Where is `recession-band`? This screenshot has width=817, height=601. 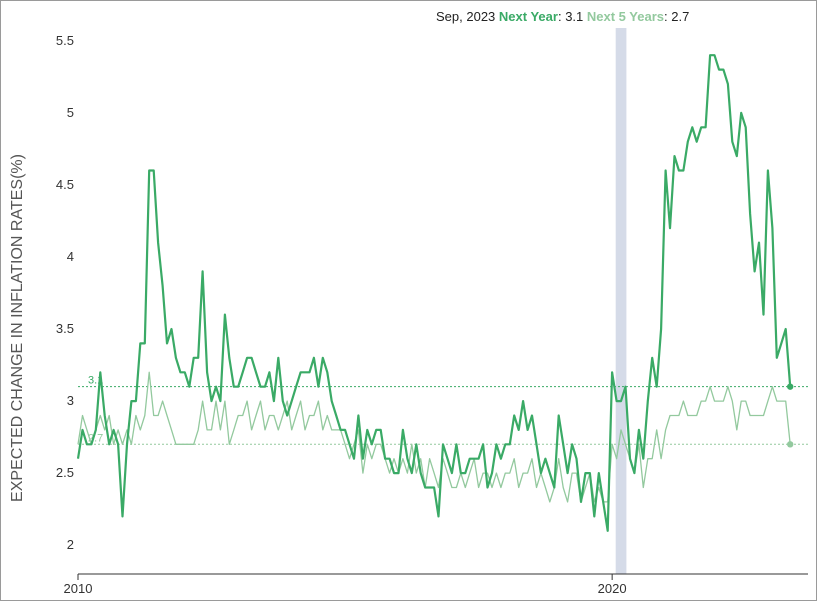
recession-band is located at coordinates (621, 301).